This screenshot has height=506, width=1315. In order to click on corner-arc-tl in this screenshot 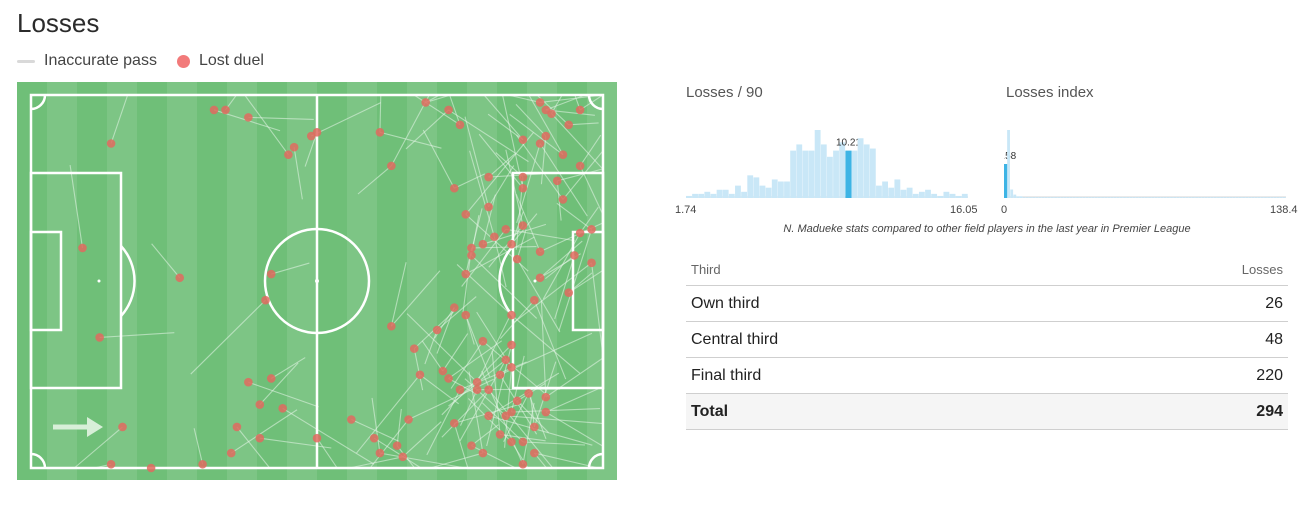, I will do `click(38, 102)`.